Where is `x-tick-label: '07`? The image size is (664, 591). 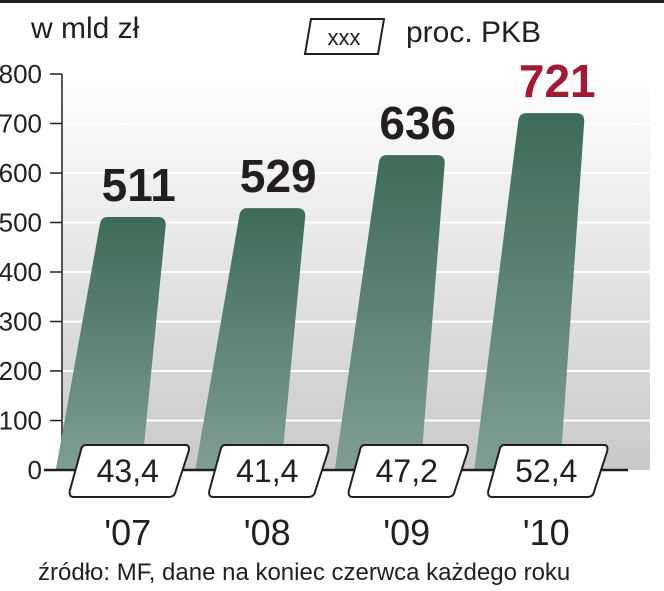 x-tick-label: '07 is located at coordinates (127, 532).